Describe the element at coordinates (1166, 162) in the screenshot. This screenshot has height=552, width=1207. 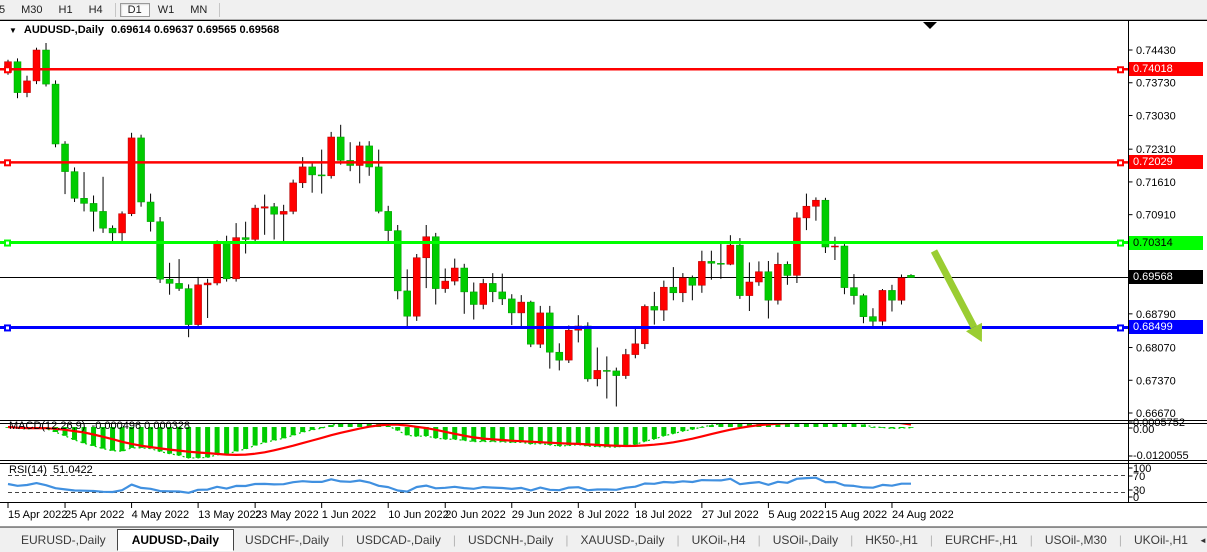
I see `price-badge-0.72029: 0.72029` at that location.